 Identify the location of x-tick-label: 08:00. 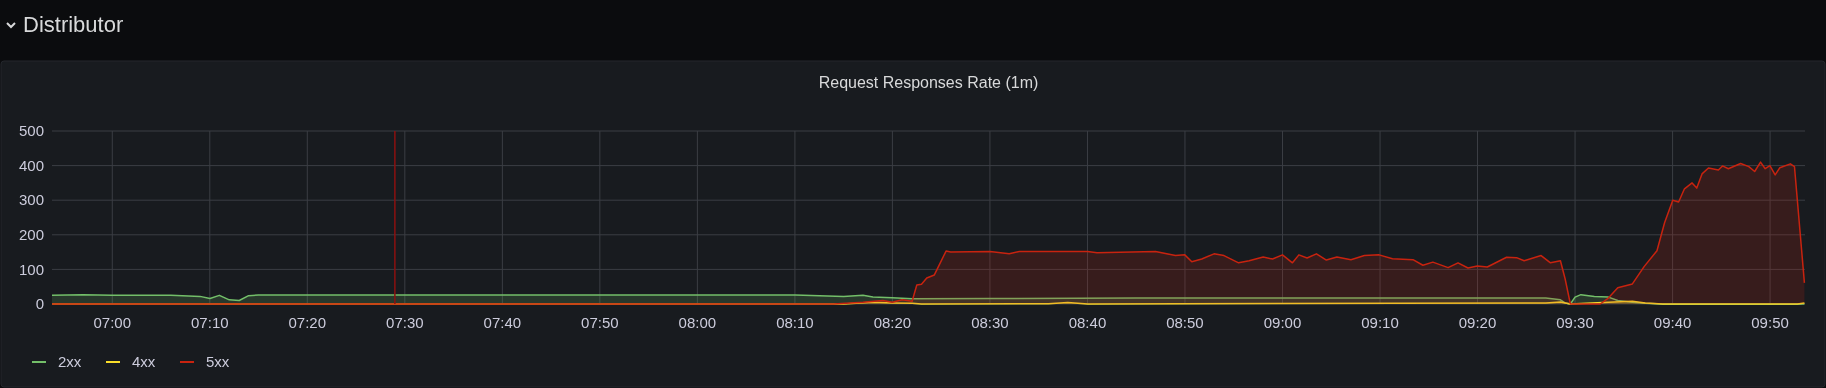
(697, 322).